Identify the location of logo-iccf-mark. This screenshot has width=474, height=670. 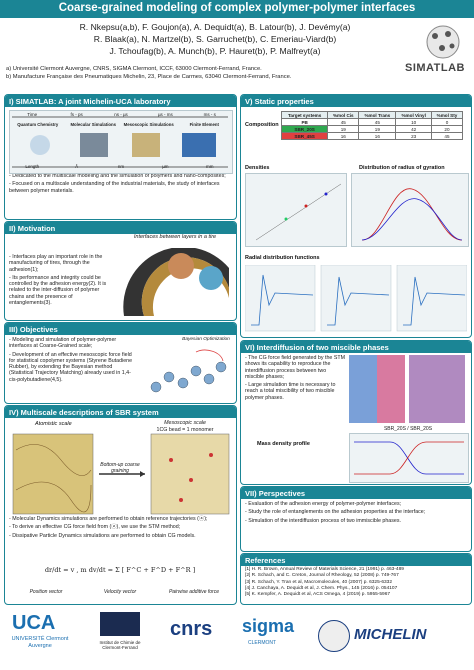
(120, 624).